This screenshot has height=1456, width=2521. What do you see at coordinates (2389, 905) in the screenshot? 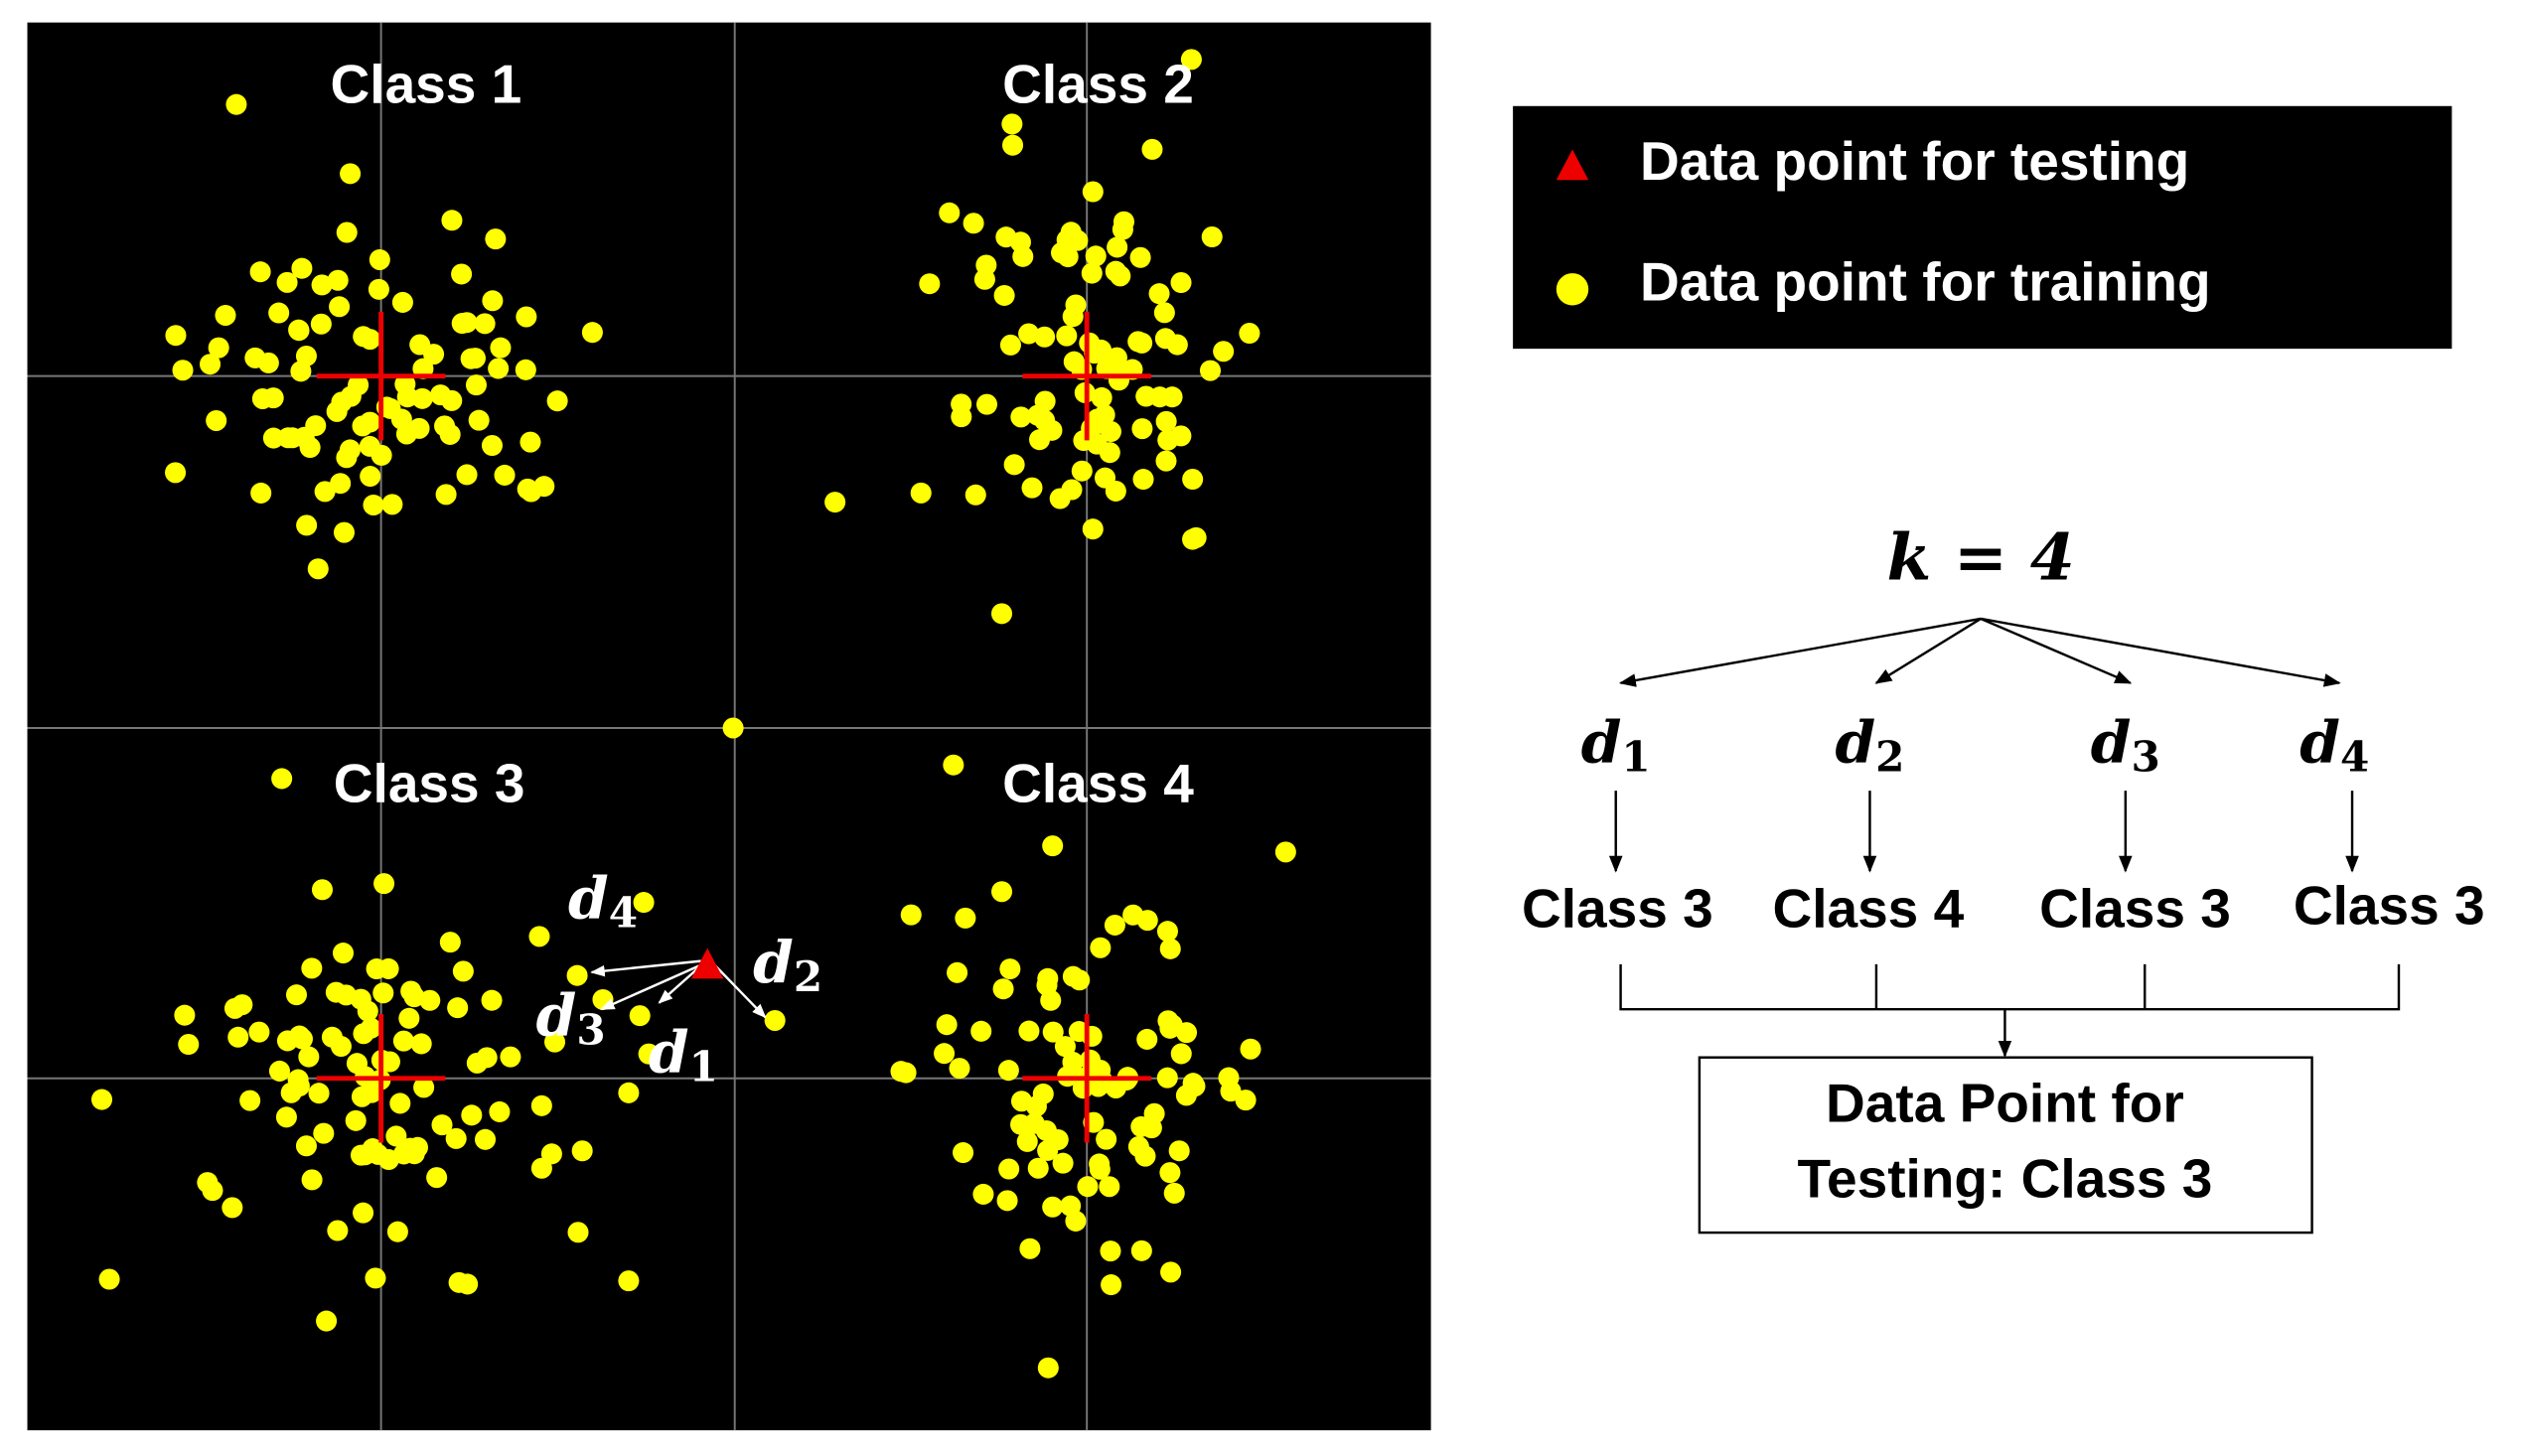
I see `vote: Class 3` at bounding box center [2389, 905].